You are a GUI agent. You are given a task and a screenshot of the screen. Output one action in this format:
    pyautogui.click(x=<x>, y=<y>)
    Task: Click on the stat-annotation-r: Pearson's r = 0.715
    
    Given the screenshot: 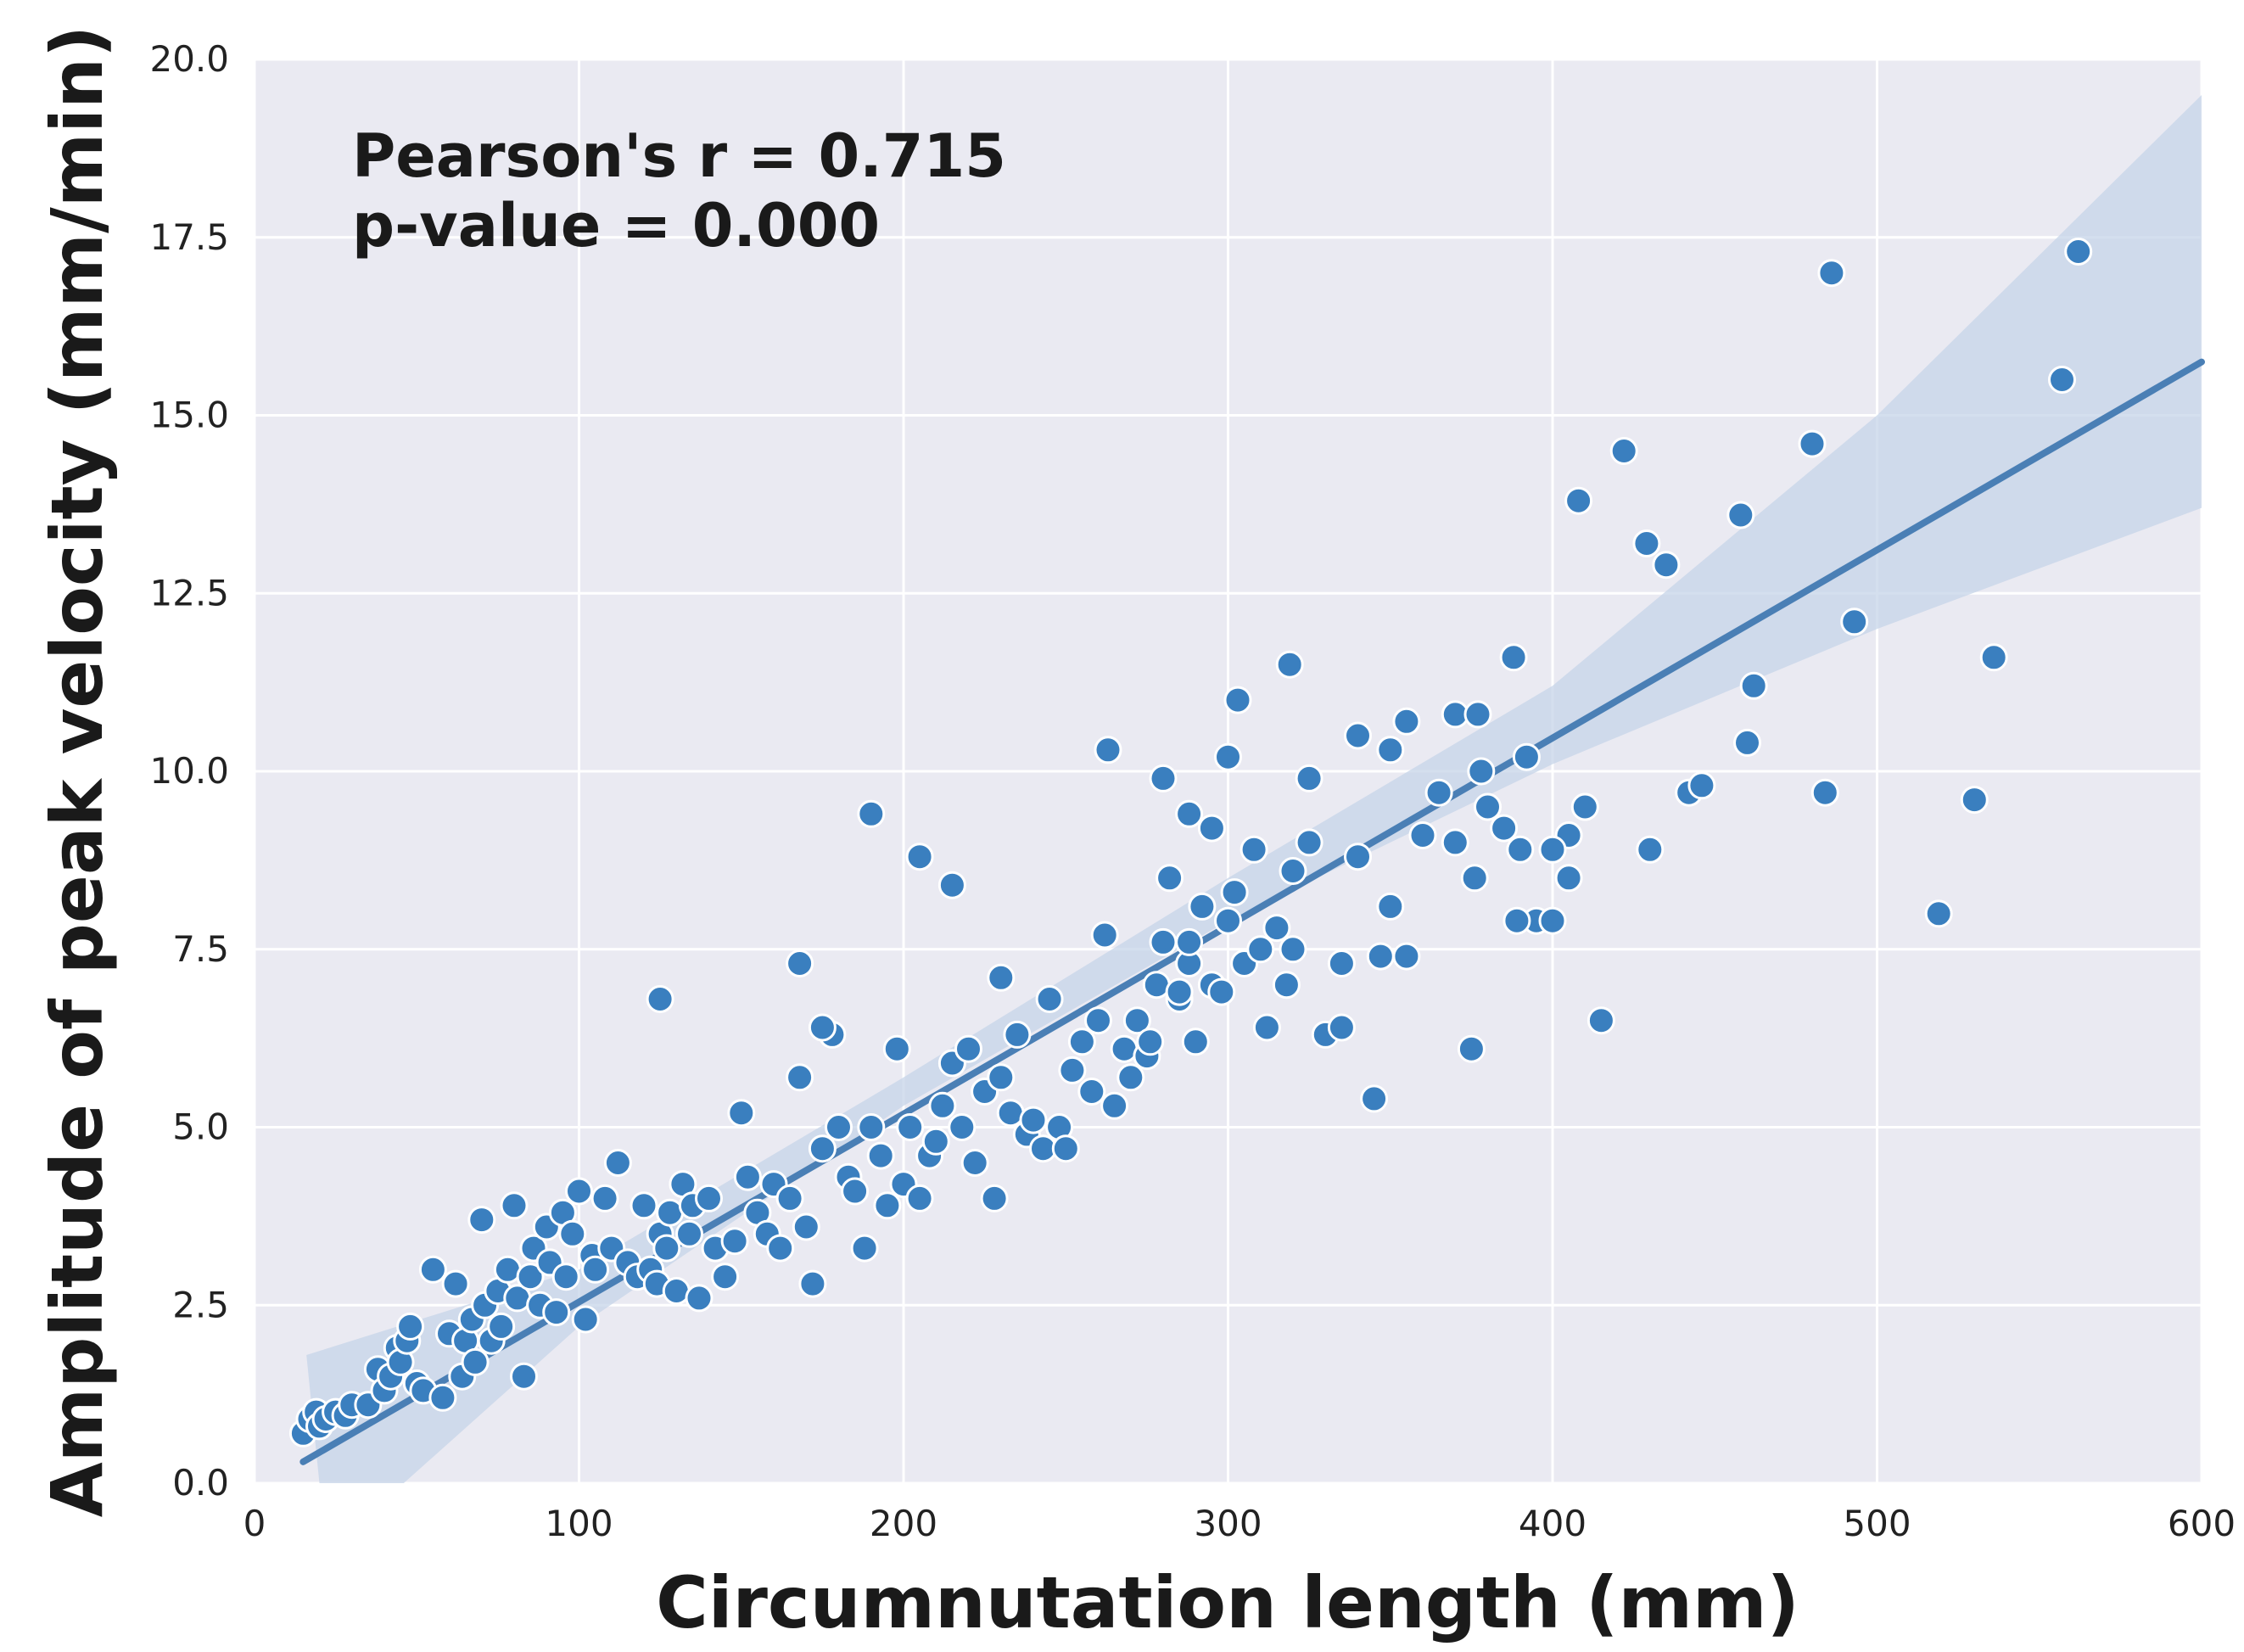 What is the action you would take?
    pyautogui.click(x=679, y=156)
    